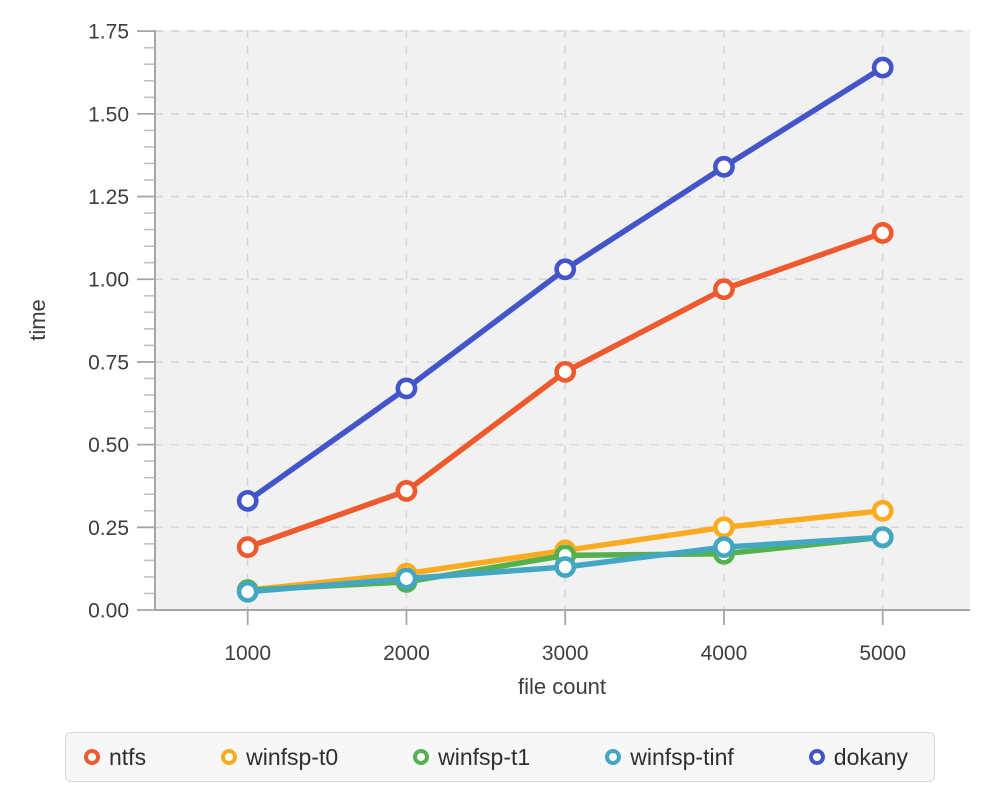 The image size is (1000, 800). Describe the element at coordinates (108, 445) in the screenshot. I see `y-tick-label: 0.50` at that location.